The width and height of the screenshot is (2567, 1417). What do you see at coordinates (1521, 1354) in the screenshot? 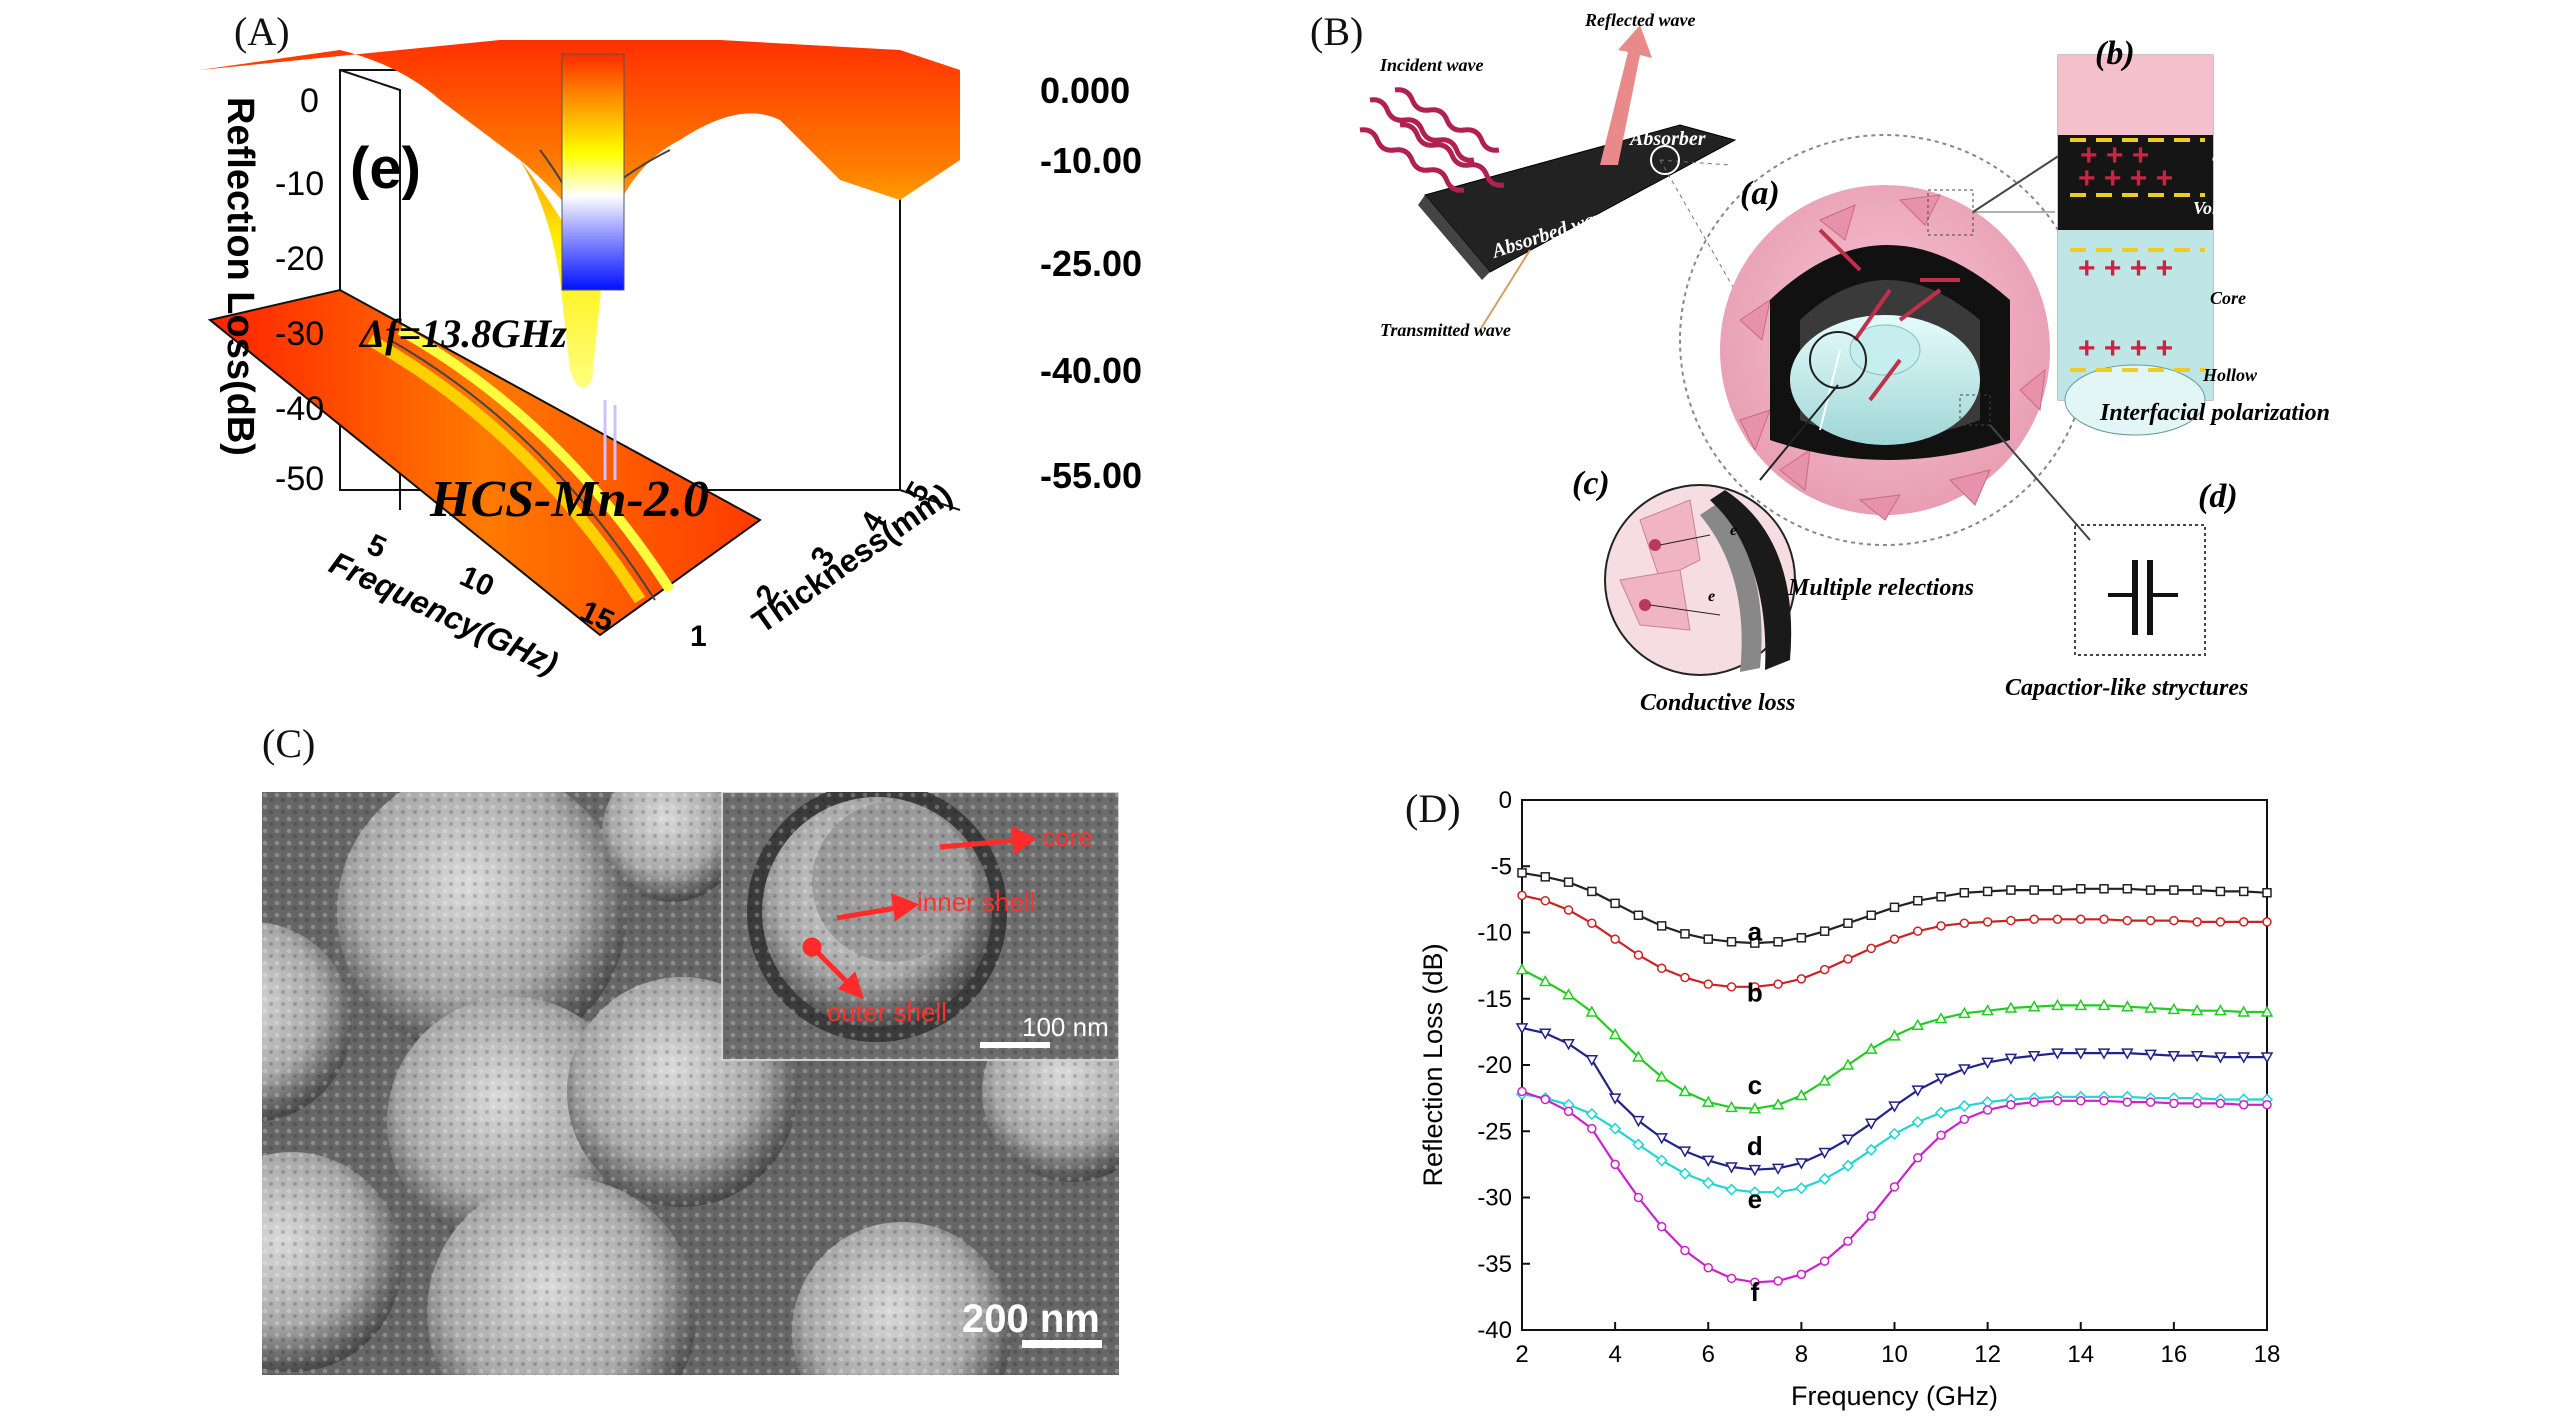
I see `x-tick-label: 2` at bounding box center [1521, 1354].